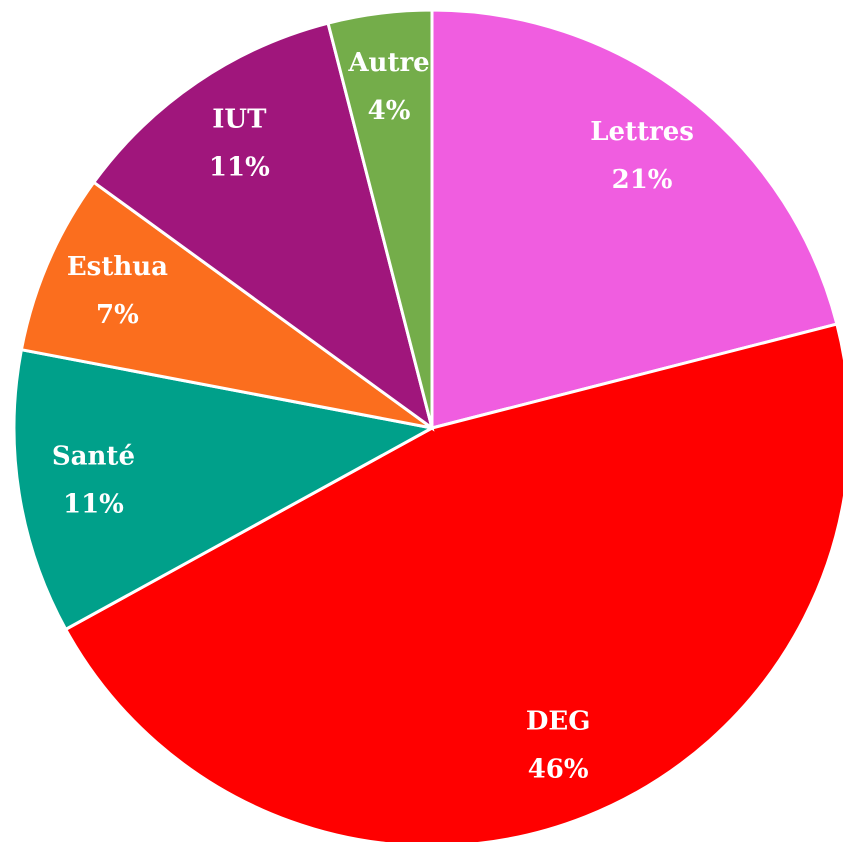 The height and width of the screenshot is (842, 843). Describe the element at coordinates (642, 132) in the screenshot. I see `slice-label: Lettres` at that location.